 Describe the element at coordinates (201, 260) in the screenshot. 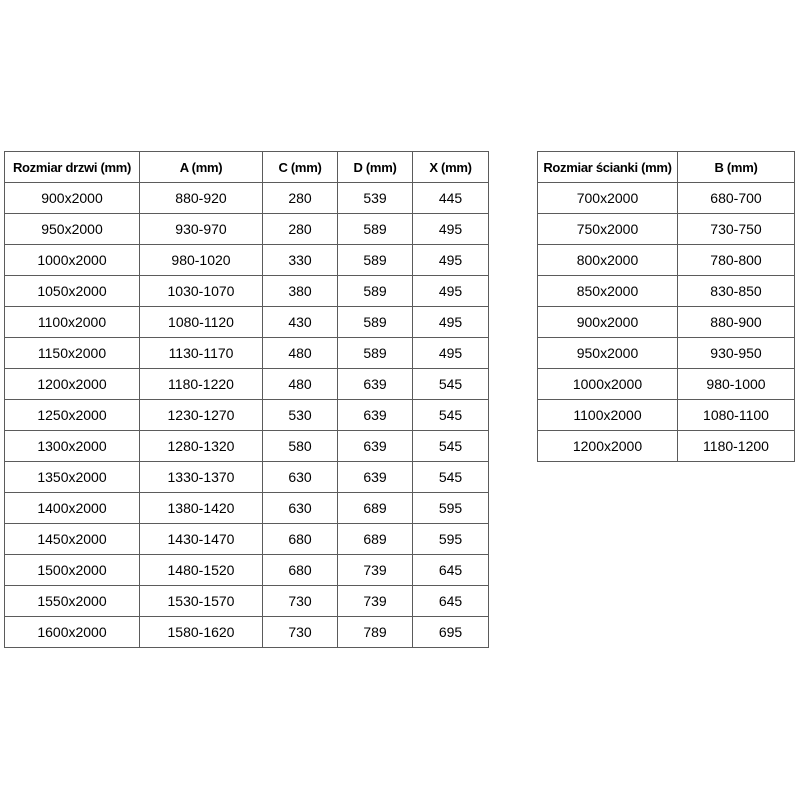

I see `table-cell: 980-1020` at that location.